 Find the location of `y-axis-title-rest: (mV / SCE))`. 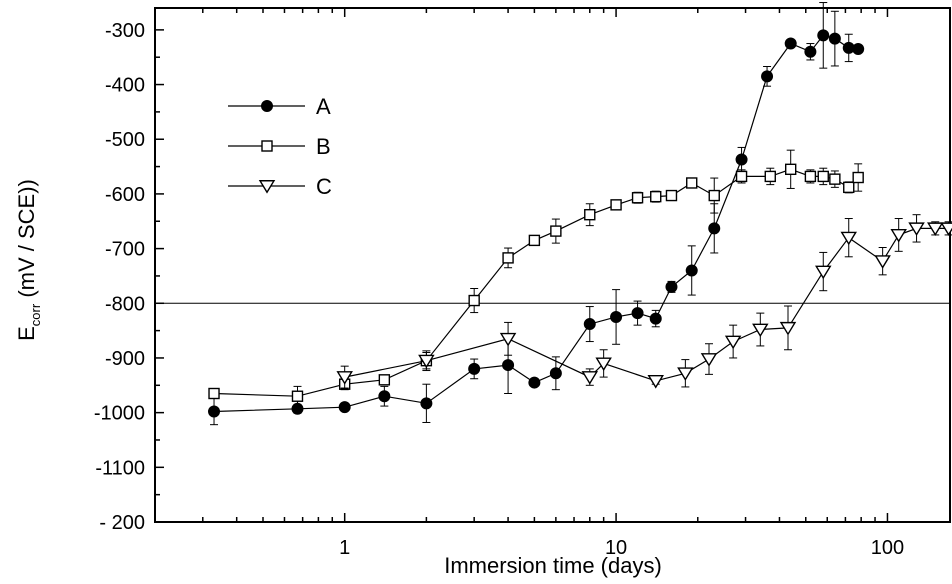

y-axis-title-rest: (mV / SCE)) is located at coordinates (26, 241).